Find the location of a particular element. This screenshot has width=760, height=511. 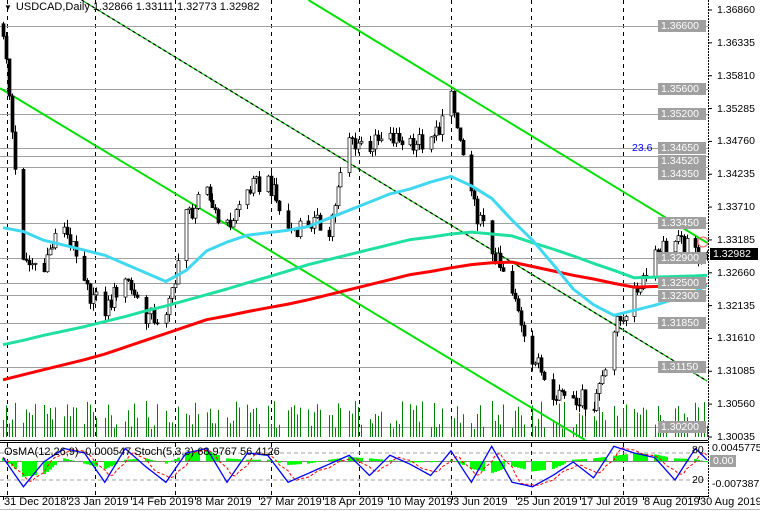

time-tick-label: 23 Jan 2019 is located at coordinates (98, 502).